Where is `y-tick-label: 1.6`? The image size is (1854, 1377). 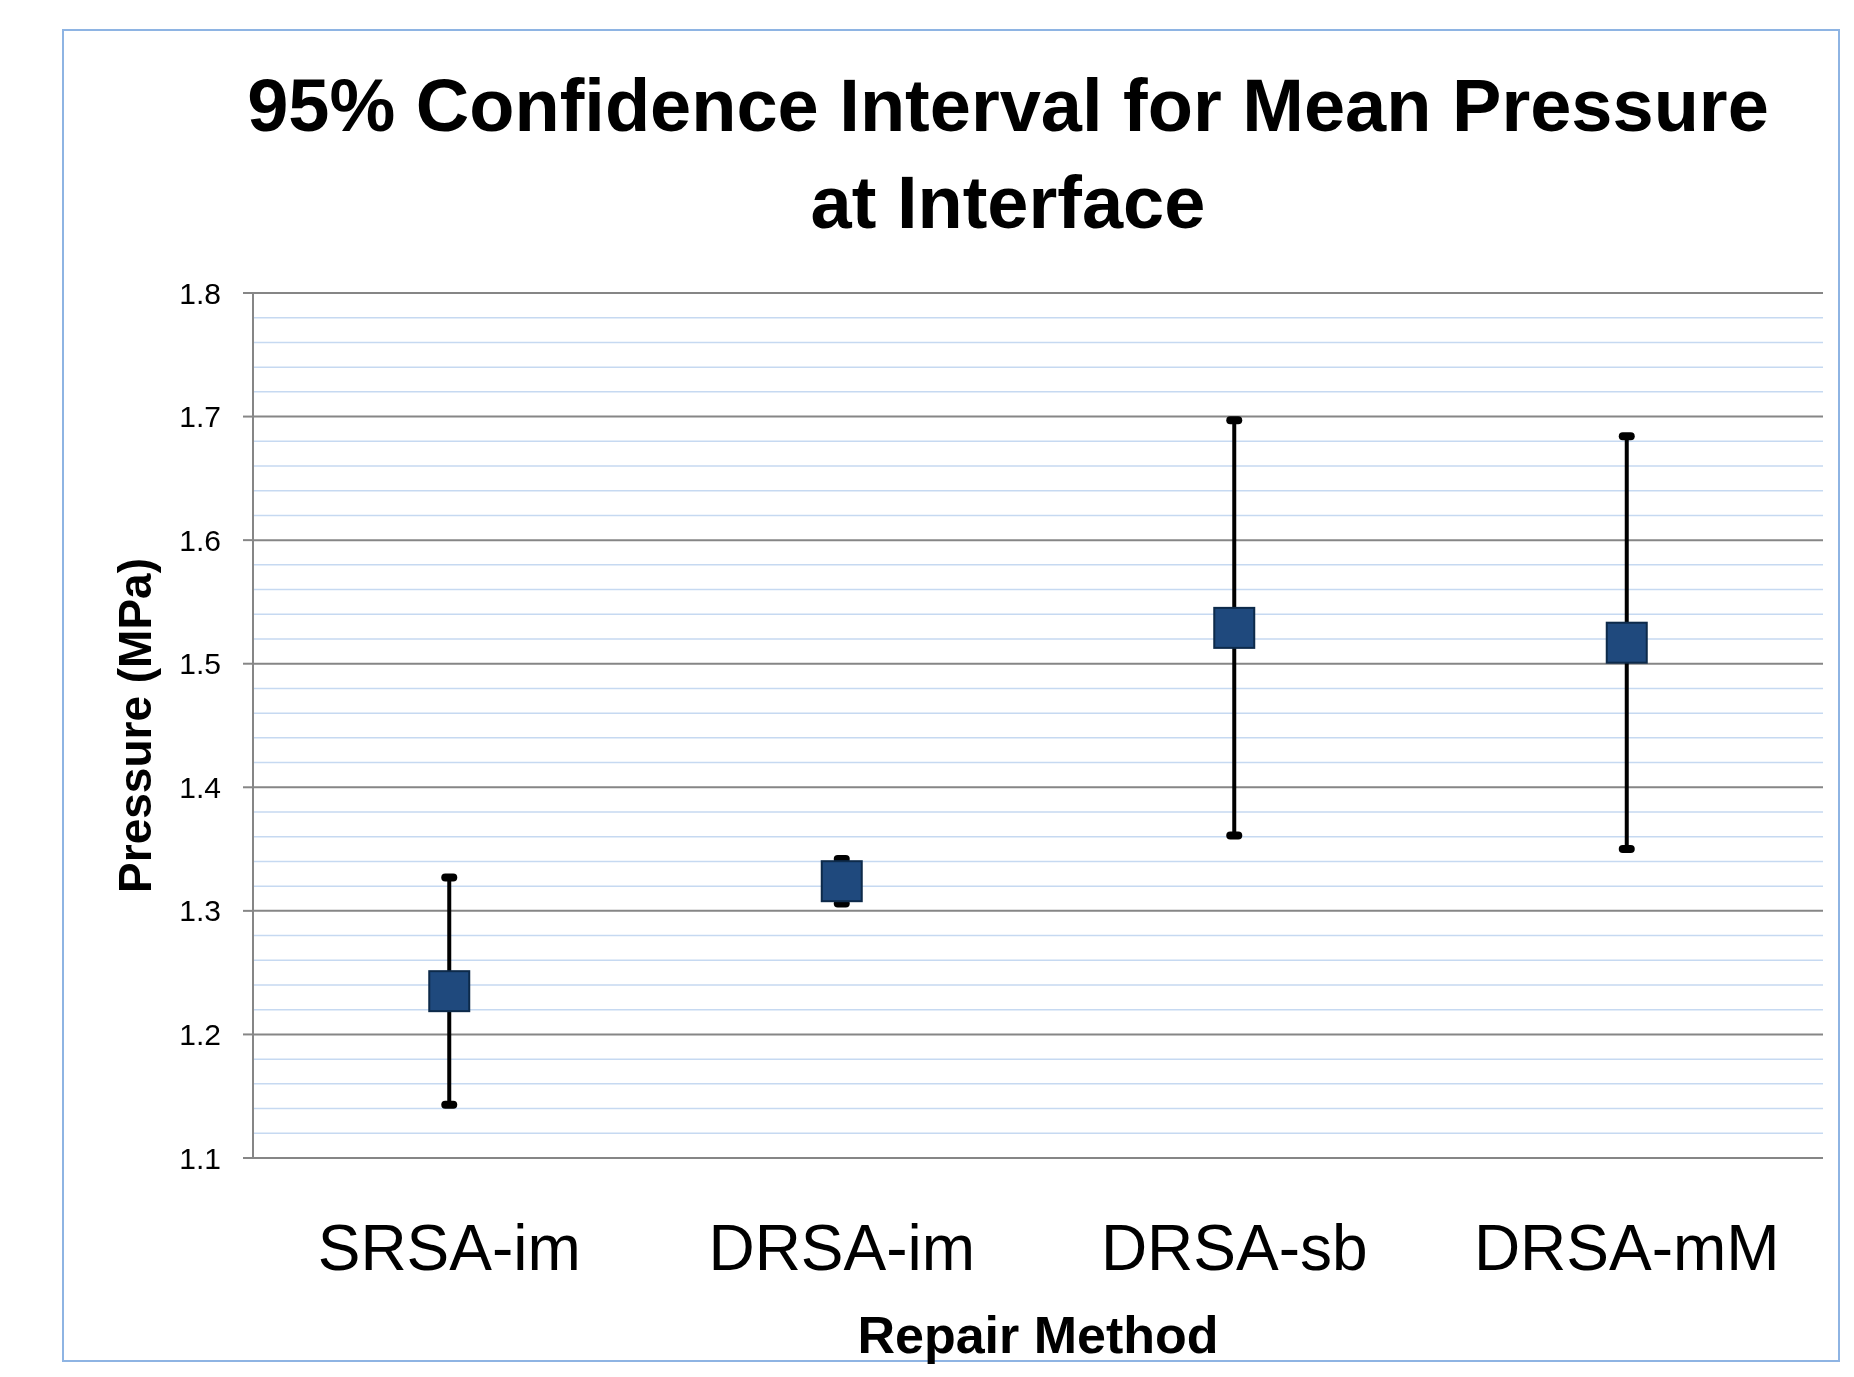 y-tick-label: 1.6 is located at coordinates (200, 540).